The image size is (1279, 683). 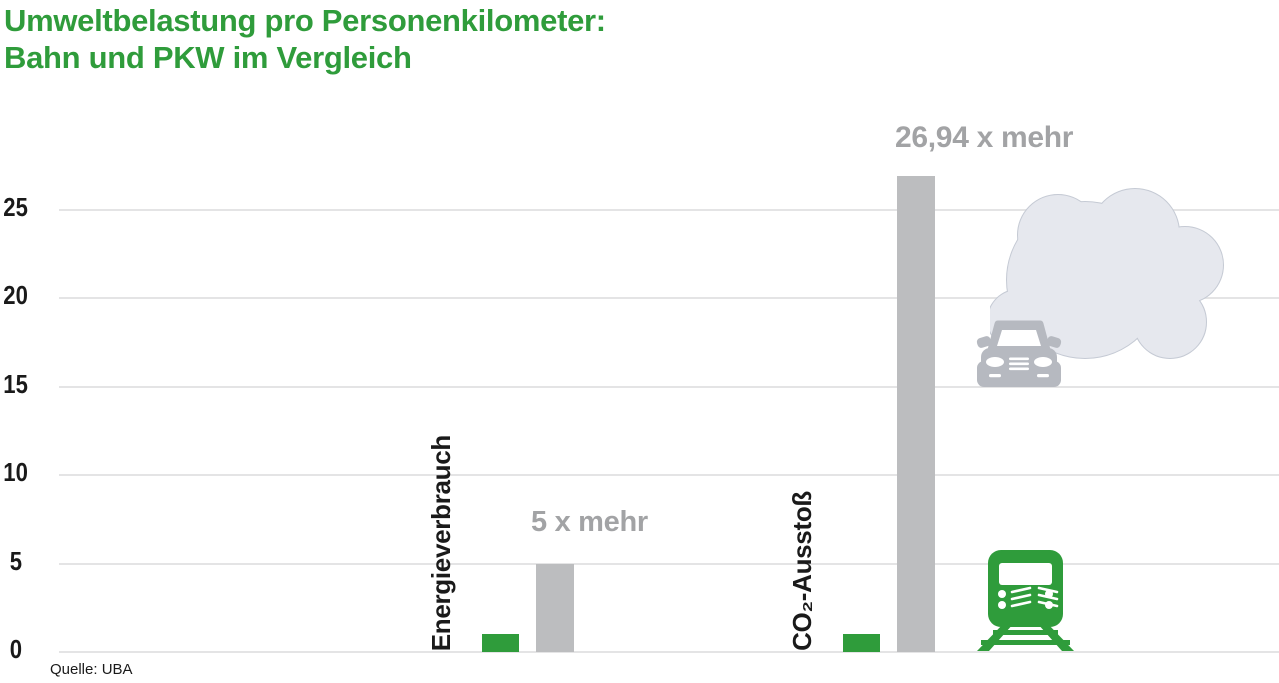 What do you see at coordinates (500, 643) in the screenshot?
I see `bar-bahn-energieverbrauch` at bounding box center [500, 643].